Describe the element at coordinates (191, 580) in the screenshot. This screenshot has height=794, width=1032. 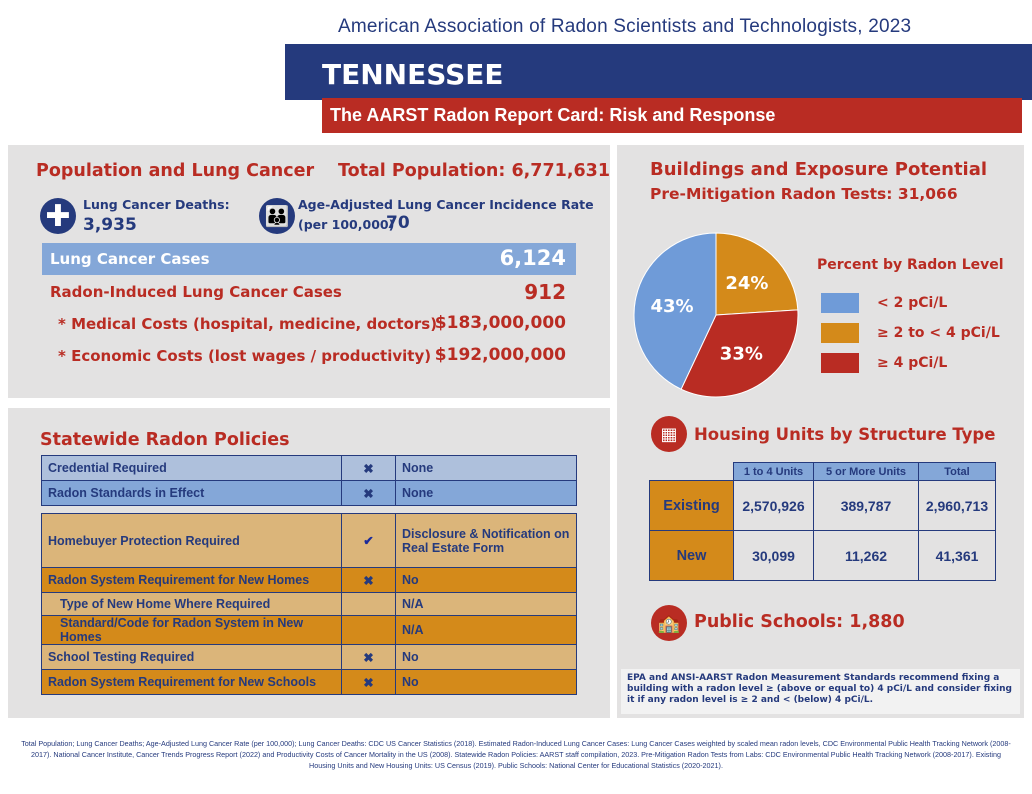
I see `policy-label: Radon System Requirement for New Homes` at that location.